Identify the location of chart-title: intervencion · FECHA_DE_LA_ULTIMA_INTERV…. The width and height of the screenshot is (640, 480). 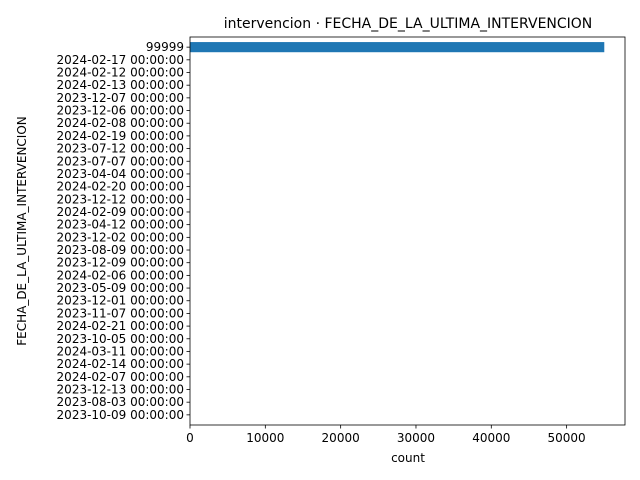
(408, 24).